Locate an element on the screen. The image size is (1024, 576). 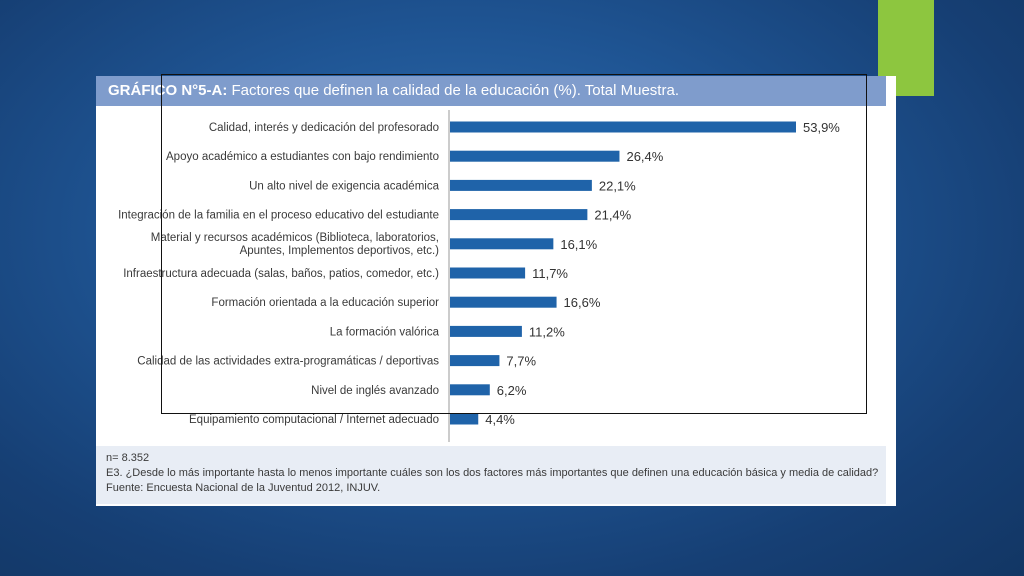
category-label-9: Nivel de inglés avanzado is located at coordinates (375, 391).